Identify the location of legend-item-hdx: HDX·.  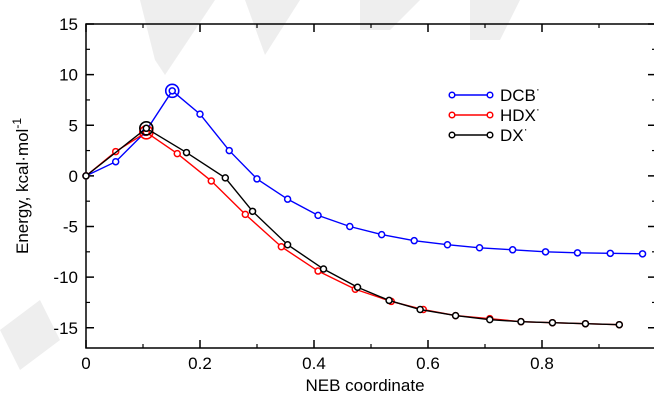
(494, 113).